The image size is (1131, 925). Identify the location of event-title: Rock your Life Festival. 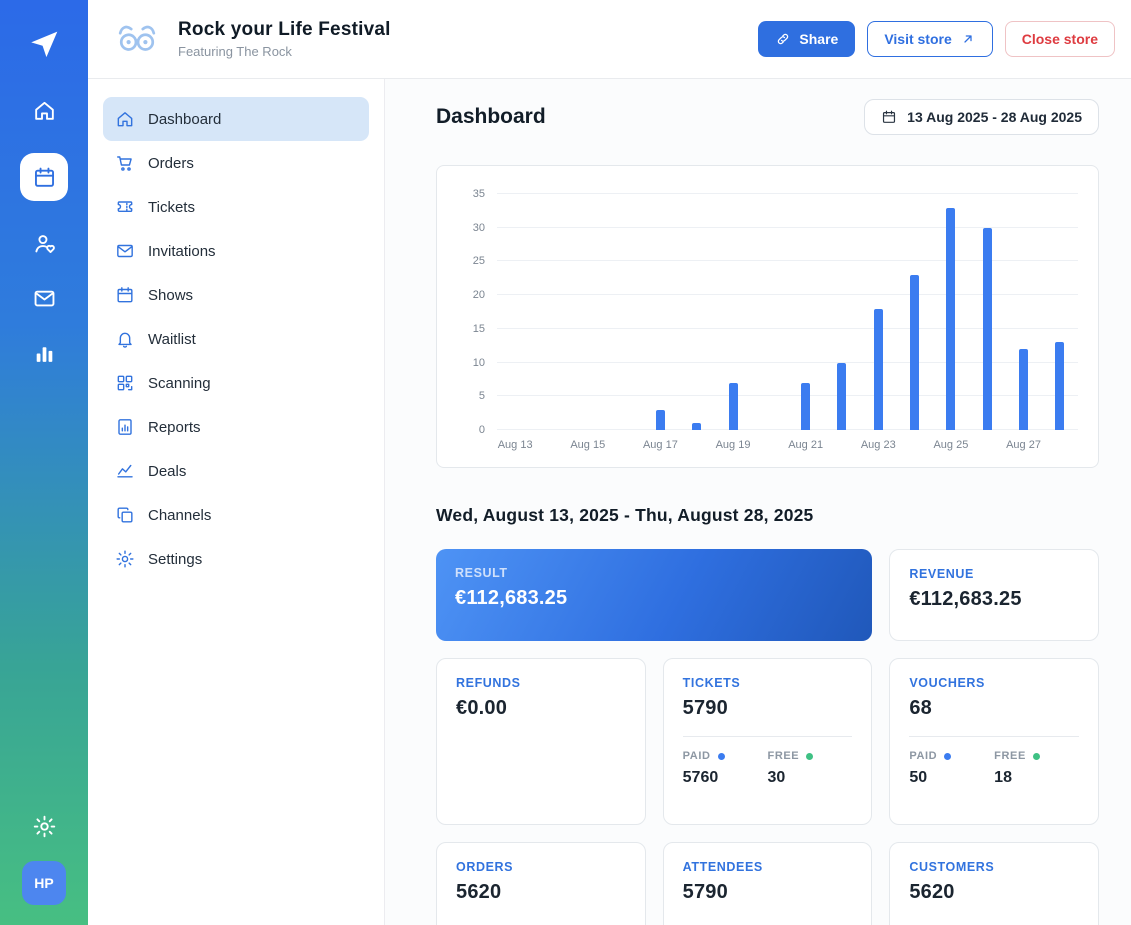
(284, 29).